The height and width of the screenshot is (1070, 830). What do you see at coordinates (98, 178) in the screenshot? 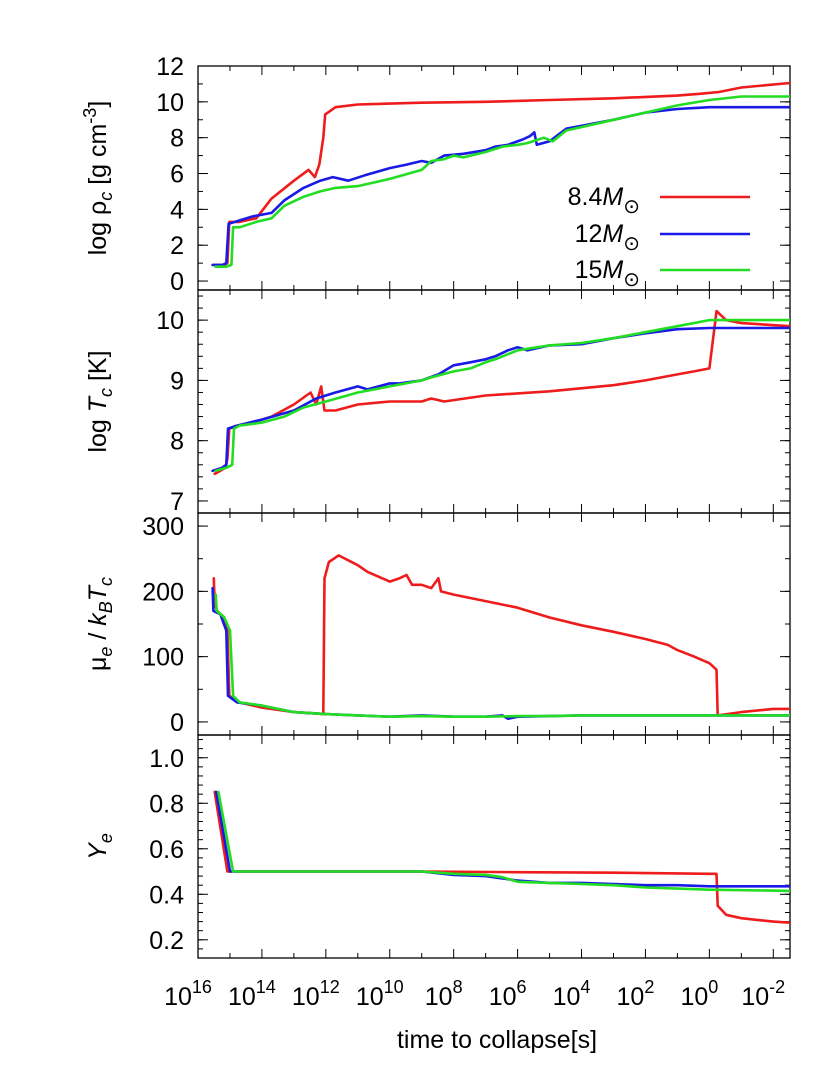
I see `y-axis-label: log ρc [g cm-3]` at bounding box center [98, 178].